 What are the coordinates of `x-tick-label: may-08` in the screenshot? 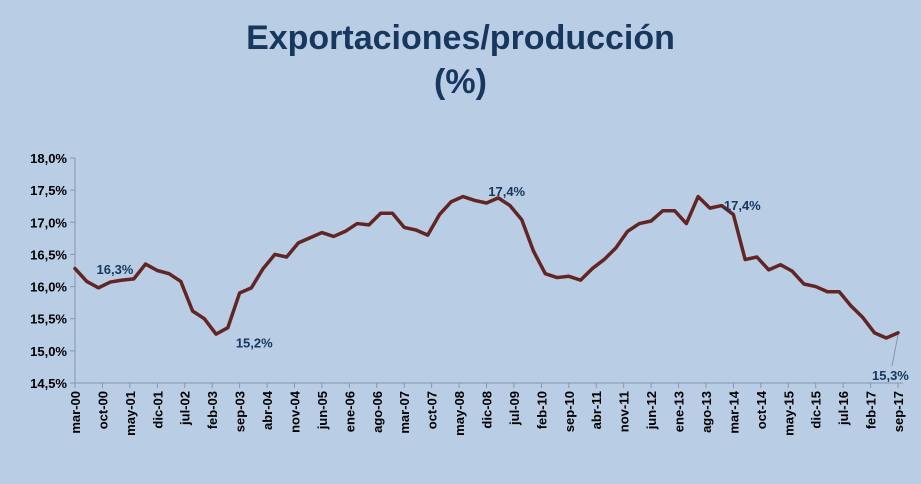 It's located at (459, 413).